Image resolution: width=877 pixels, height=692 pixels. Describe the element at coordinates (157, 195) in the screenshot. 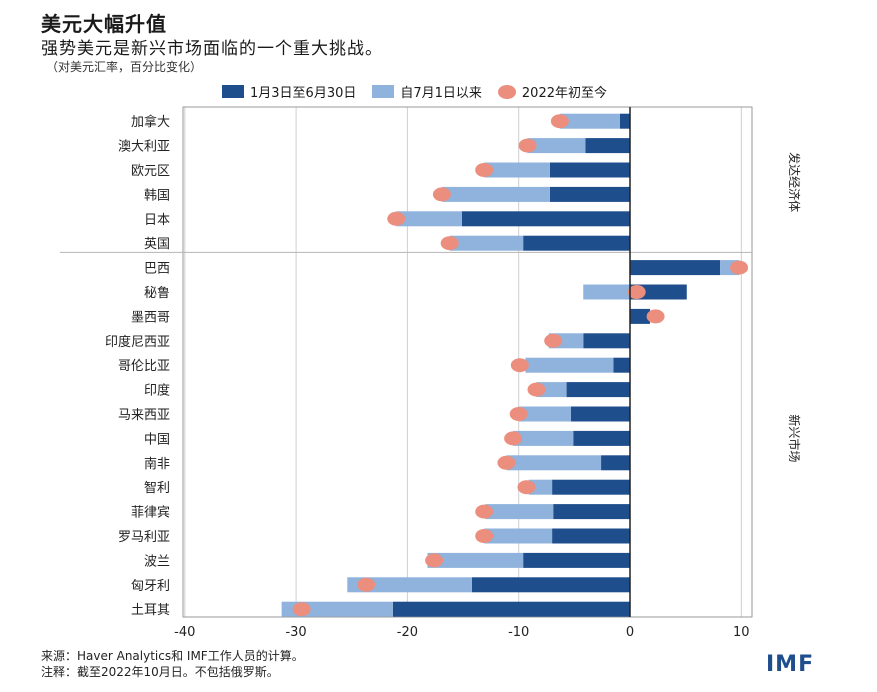

I see `category-label: 韩国` at that location.